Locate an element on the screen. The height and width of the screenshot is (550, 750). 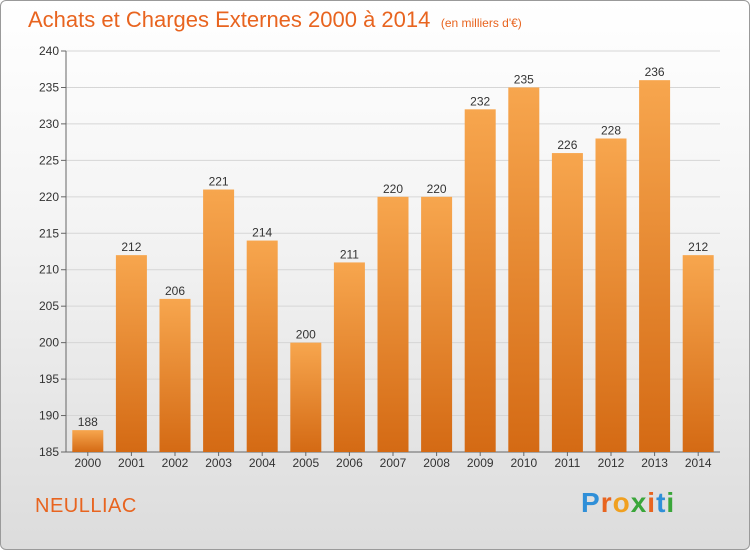
data-label: 221 is located at coordinates (219, 182).